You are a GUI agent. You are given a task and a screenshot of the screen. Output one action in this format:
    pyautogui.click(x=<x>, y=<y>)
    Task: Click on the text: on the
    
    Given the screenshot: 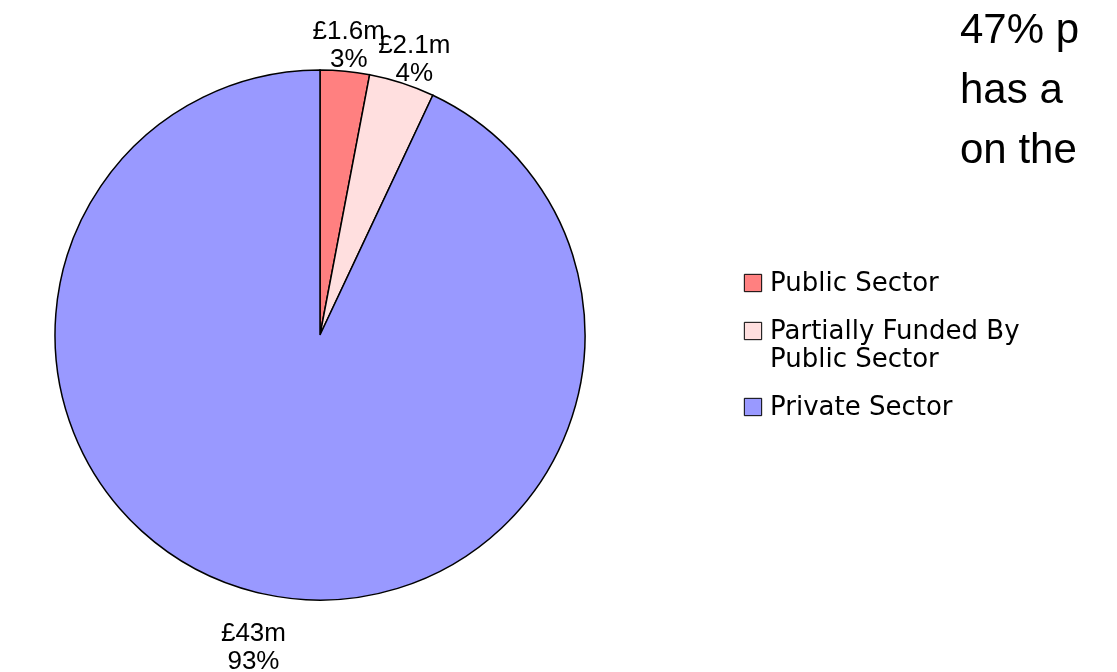 What is the action you would take?
    pyautogui.click(x=1018, y=148)
    